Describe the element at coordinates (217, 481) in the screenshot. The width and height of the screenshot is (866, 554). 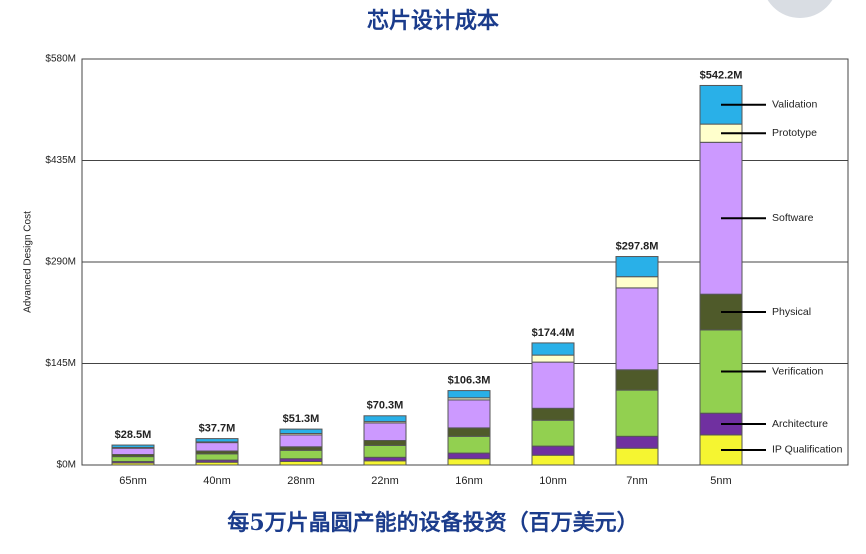
I see `x-tick-label: 40nm` at that location.